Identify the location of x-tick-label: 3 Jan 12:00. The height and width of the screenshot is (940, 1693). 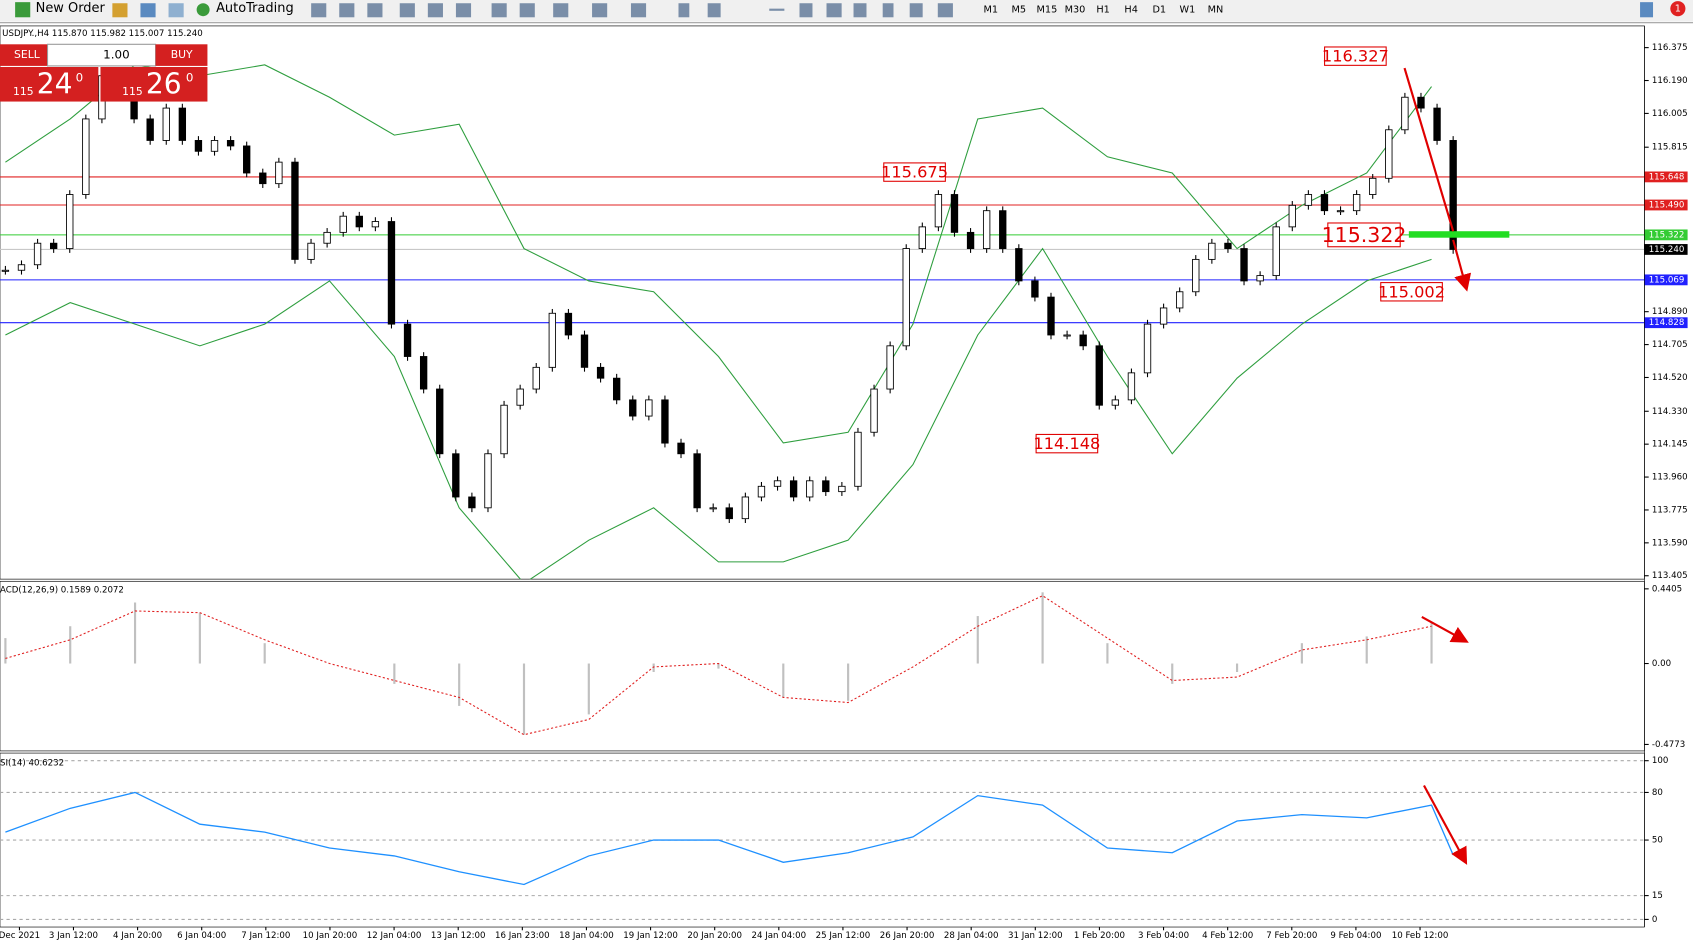
(73, 935).